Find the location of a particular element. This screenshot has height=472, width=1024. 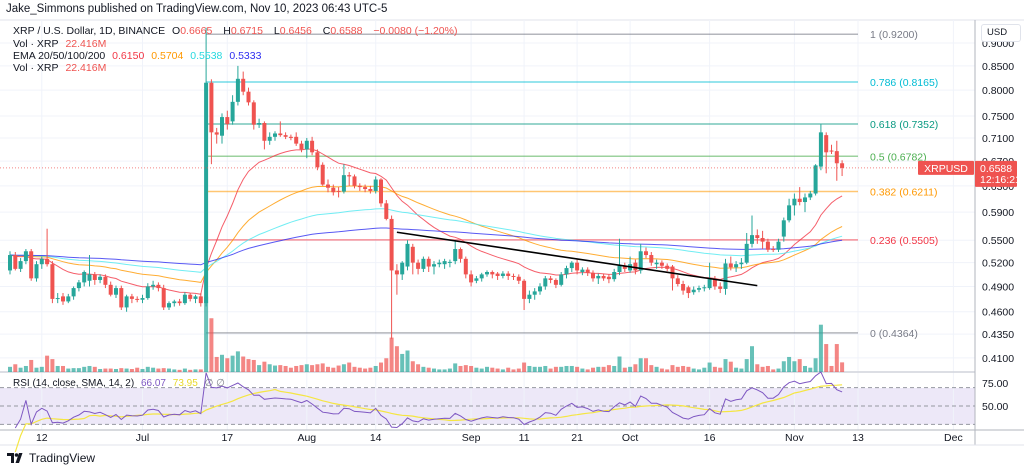

fib-level-label: 1 (0.9200) is located at coordinates (894, 35).